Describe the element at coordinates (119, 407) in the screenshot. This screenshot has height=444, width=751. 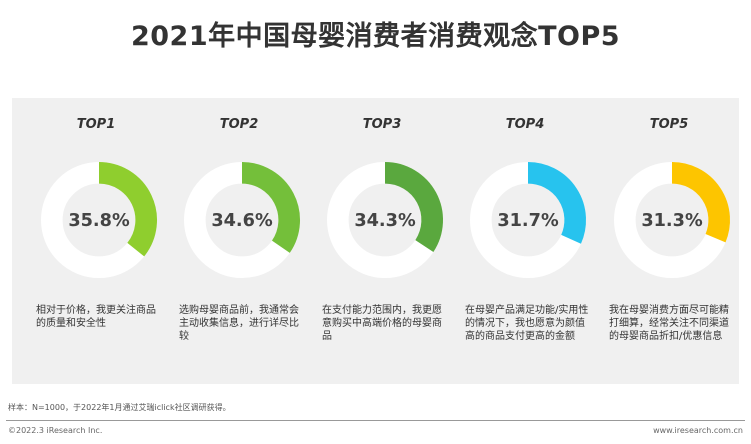
I see `sample-footnote: 样本：N=1000，于2022年1月通过艾瑞iclick社区调研获得。` at that location.